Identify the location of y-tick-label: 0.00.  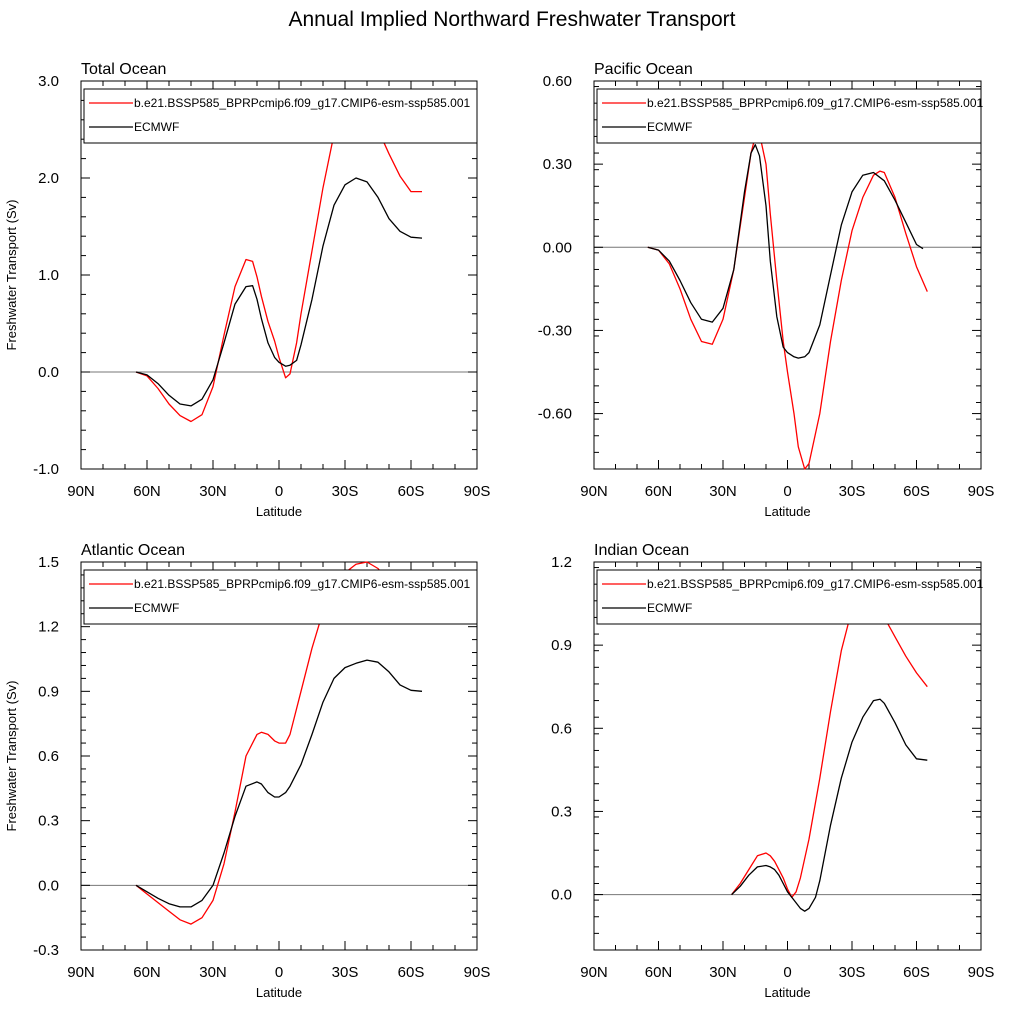
(557, 247).